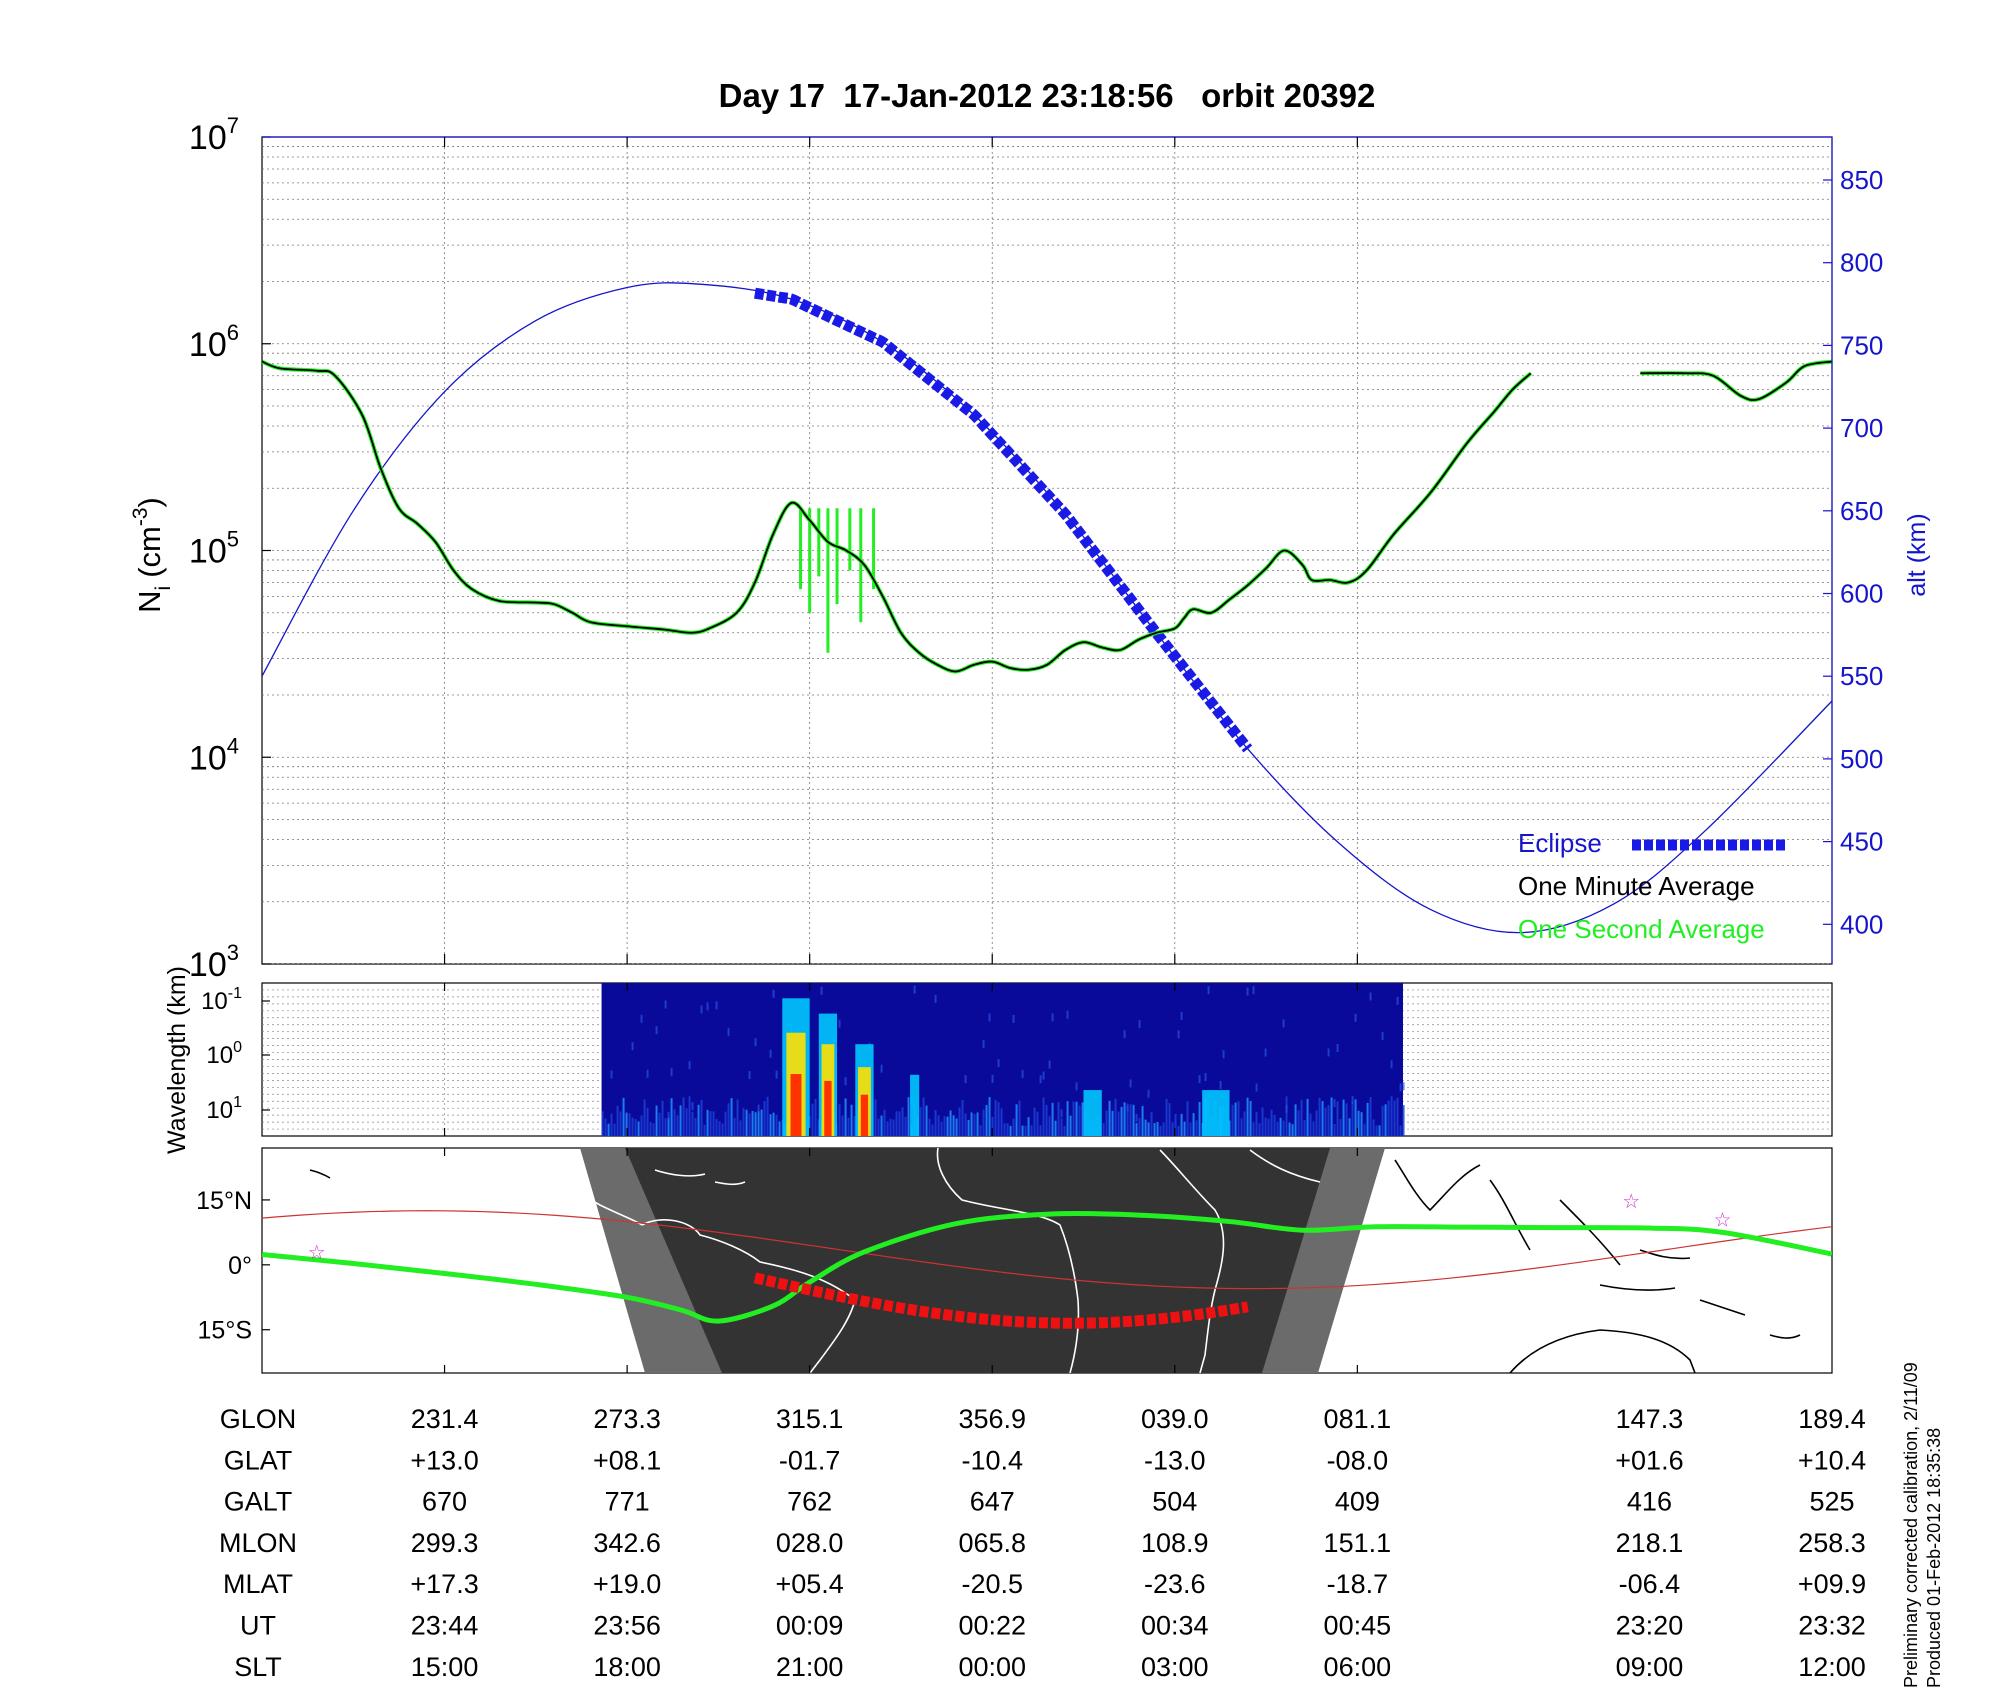 Image resolution: width=2000 pixels, height=1700 pixels. I want to click on spectrogram-burst-peak, so click(828, 1108).